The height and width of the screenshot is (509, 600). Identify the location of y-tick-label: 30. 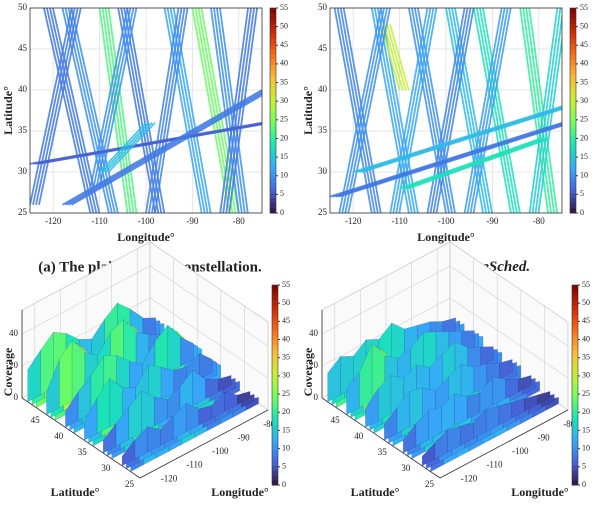
(106, 468).